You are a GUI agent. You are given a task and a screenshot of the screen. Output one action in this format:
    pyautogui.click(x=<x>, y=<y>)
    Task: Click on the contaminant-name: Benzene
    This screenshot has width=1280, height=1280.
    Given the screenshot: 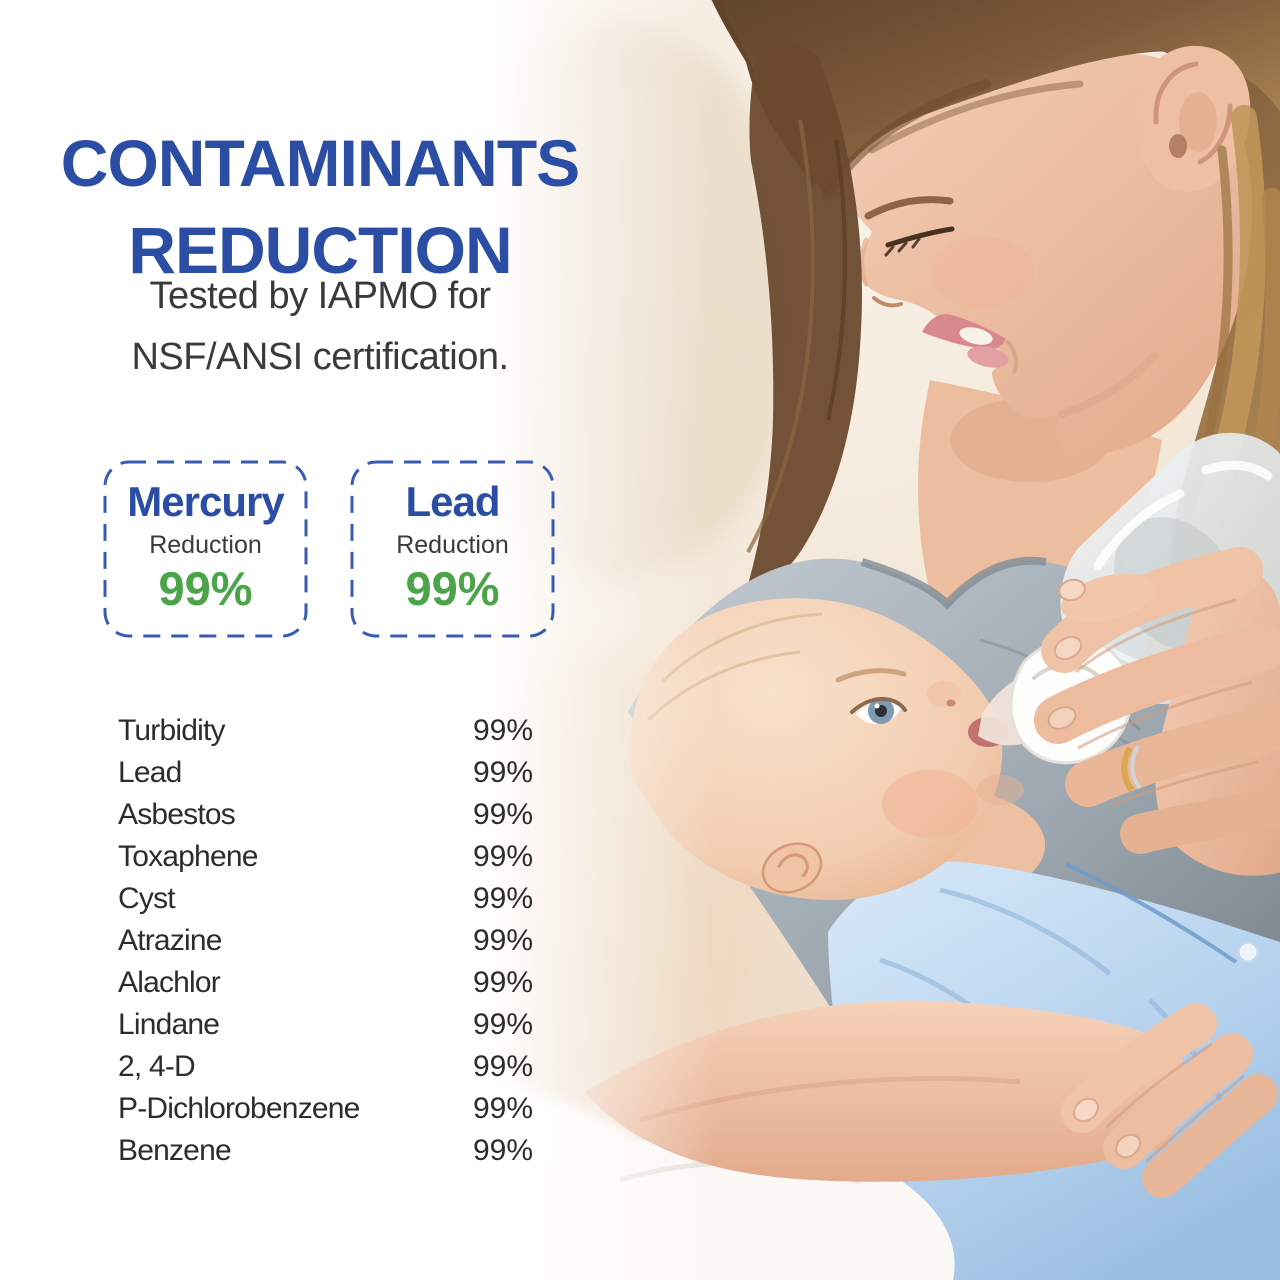 What is the action you would take?
    pyautogui.click(x=175, y=1150)
    